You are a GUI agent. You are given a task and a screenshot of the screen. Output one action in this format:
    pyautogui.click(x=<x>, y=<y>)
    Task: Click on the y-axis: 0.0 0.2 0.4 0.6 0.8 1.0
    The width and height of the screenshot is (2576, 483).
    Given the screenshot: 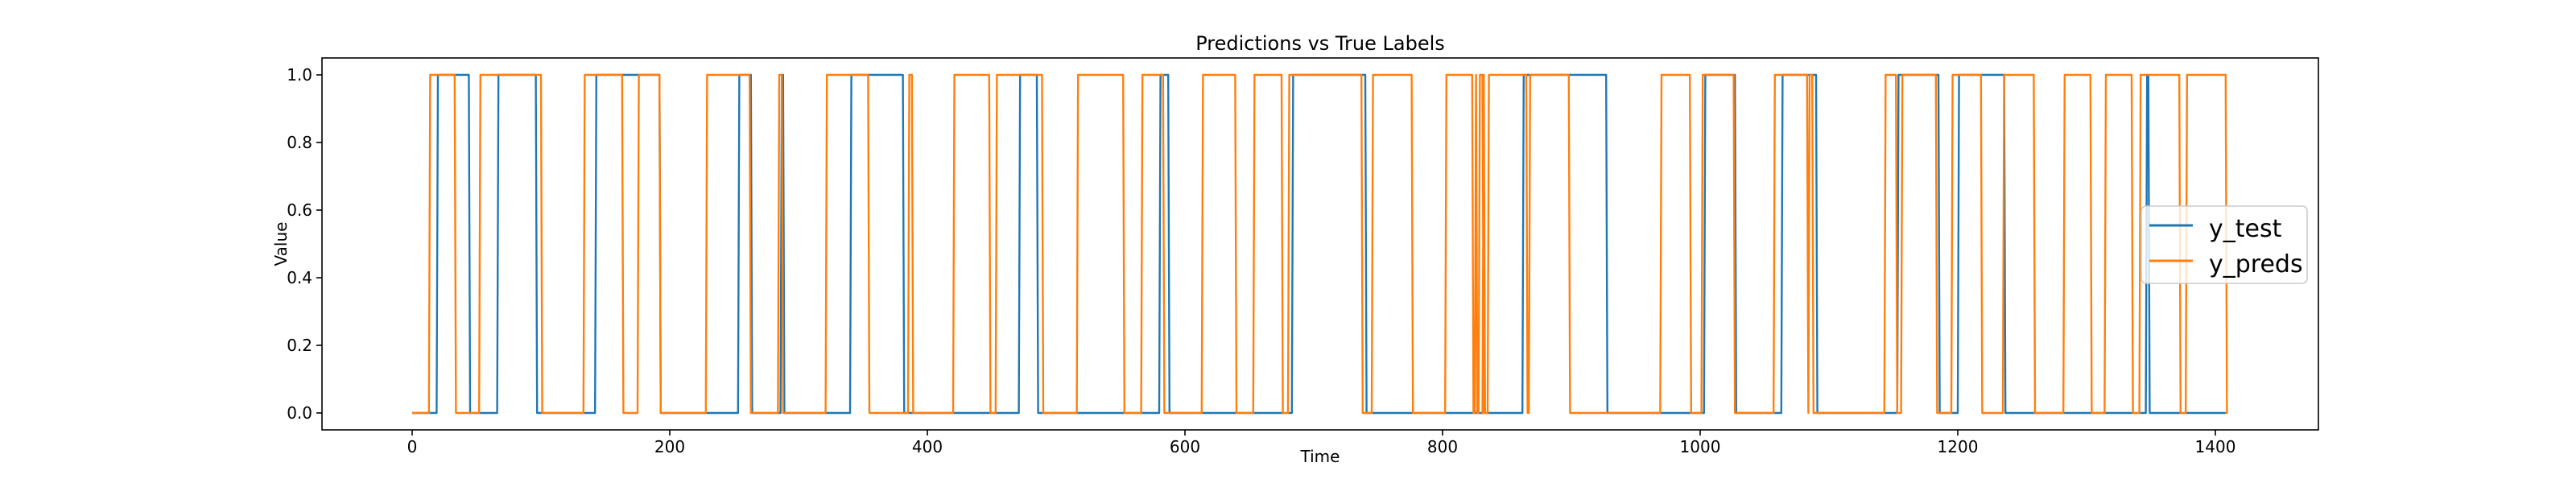 What is the action you would take?
    pyautogui.click(x=304, y=244)
    